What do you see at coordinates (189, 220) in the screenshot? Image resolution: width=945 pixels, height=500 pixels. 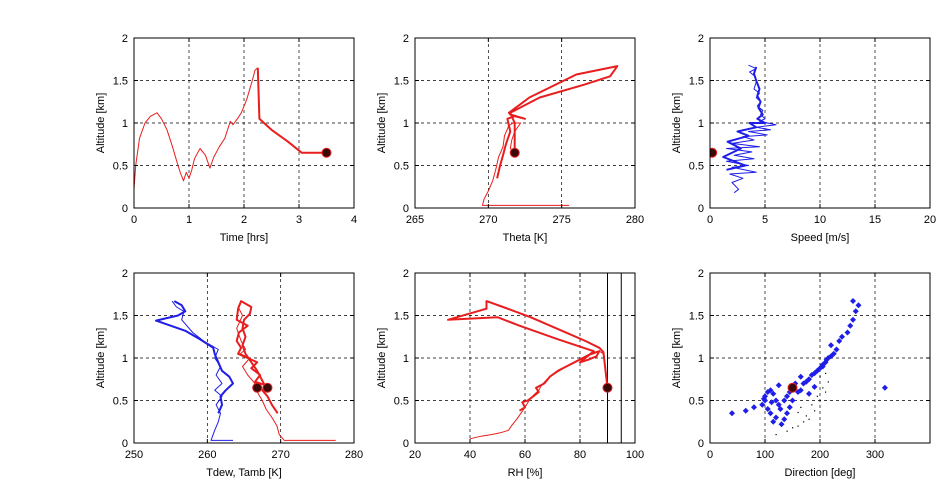 I see `x-tick-label: 1` at bounding box center [189, 220].